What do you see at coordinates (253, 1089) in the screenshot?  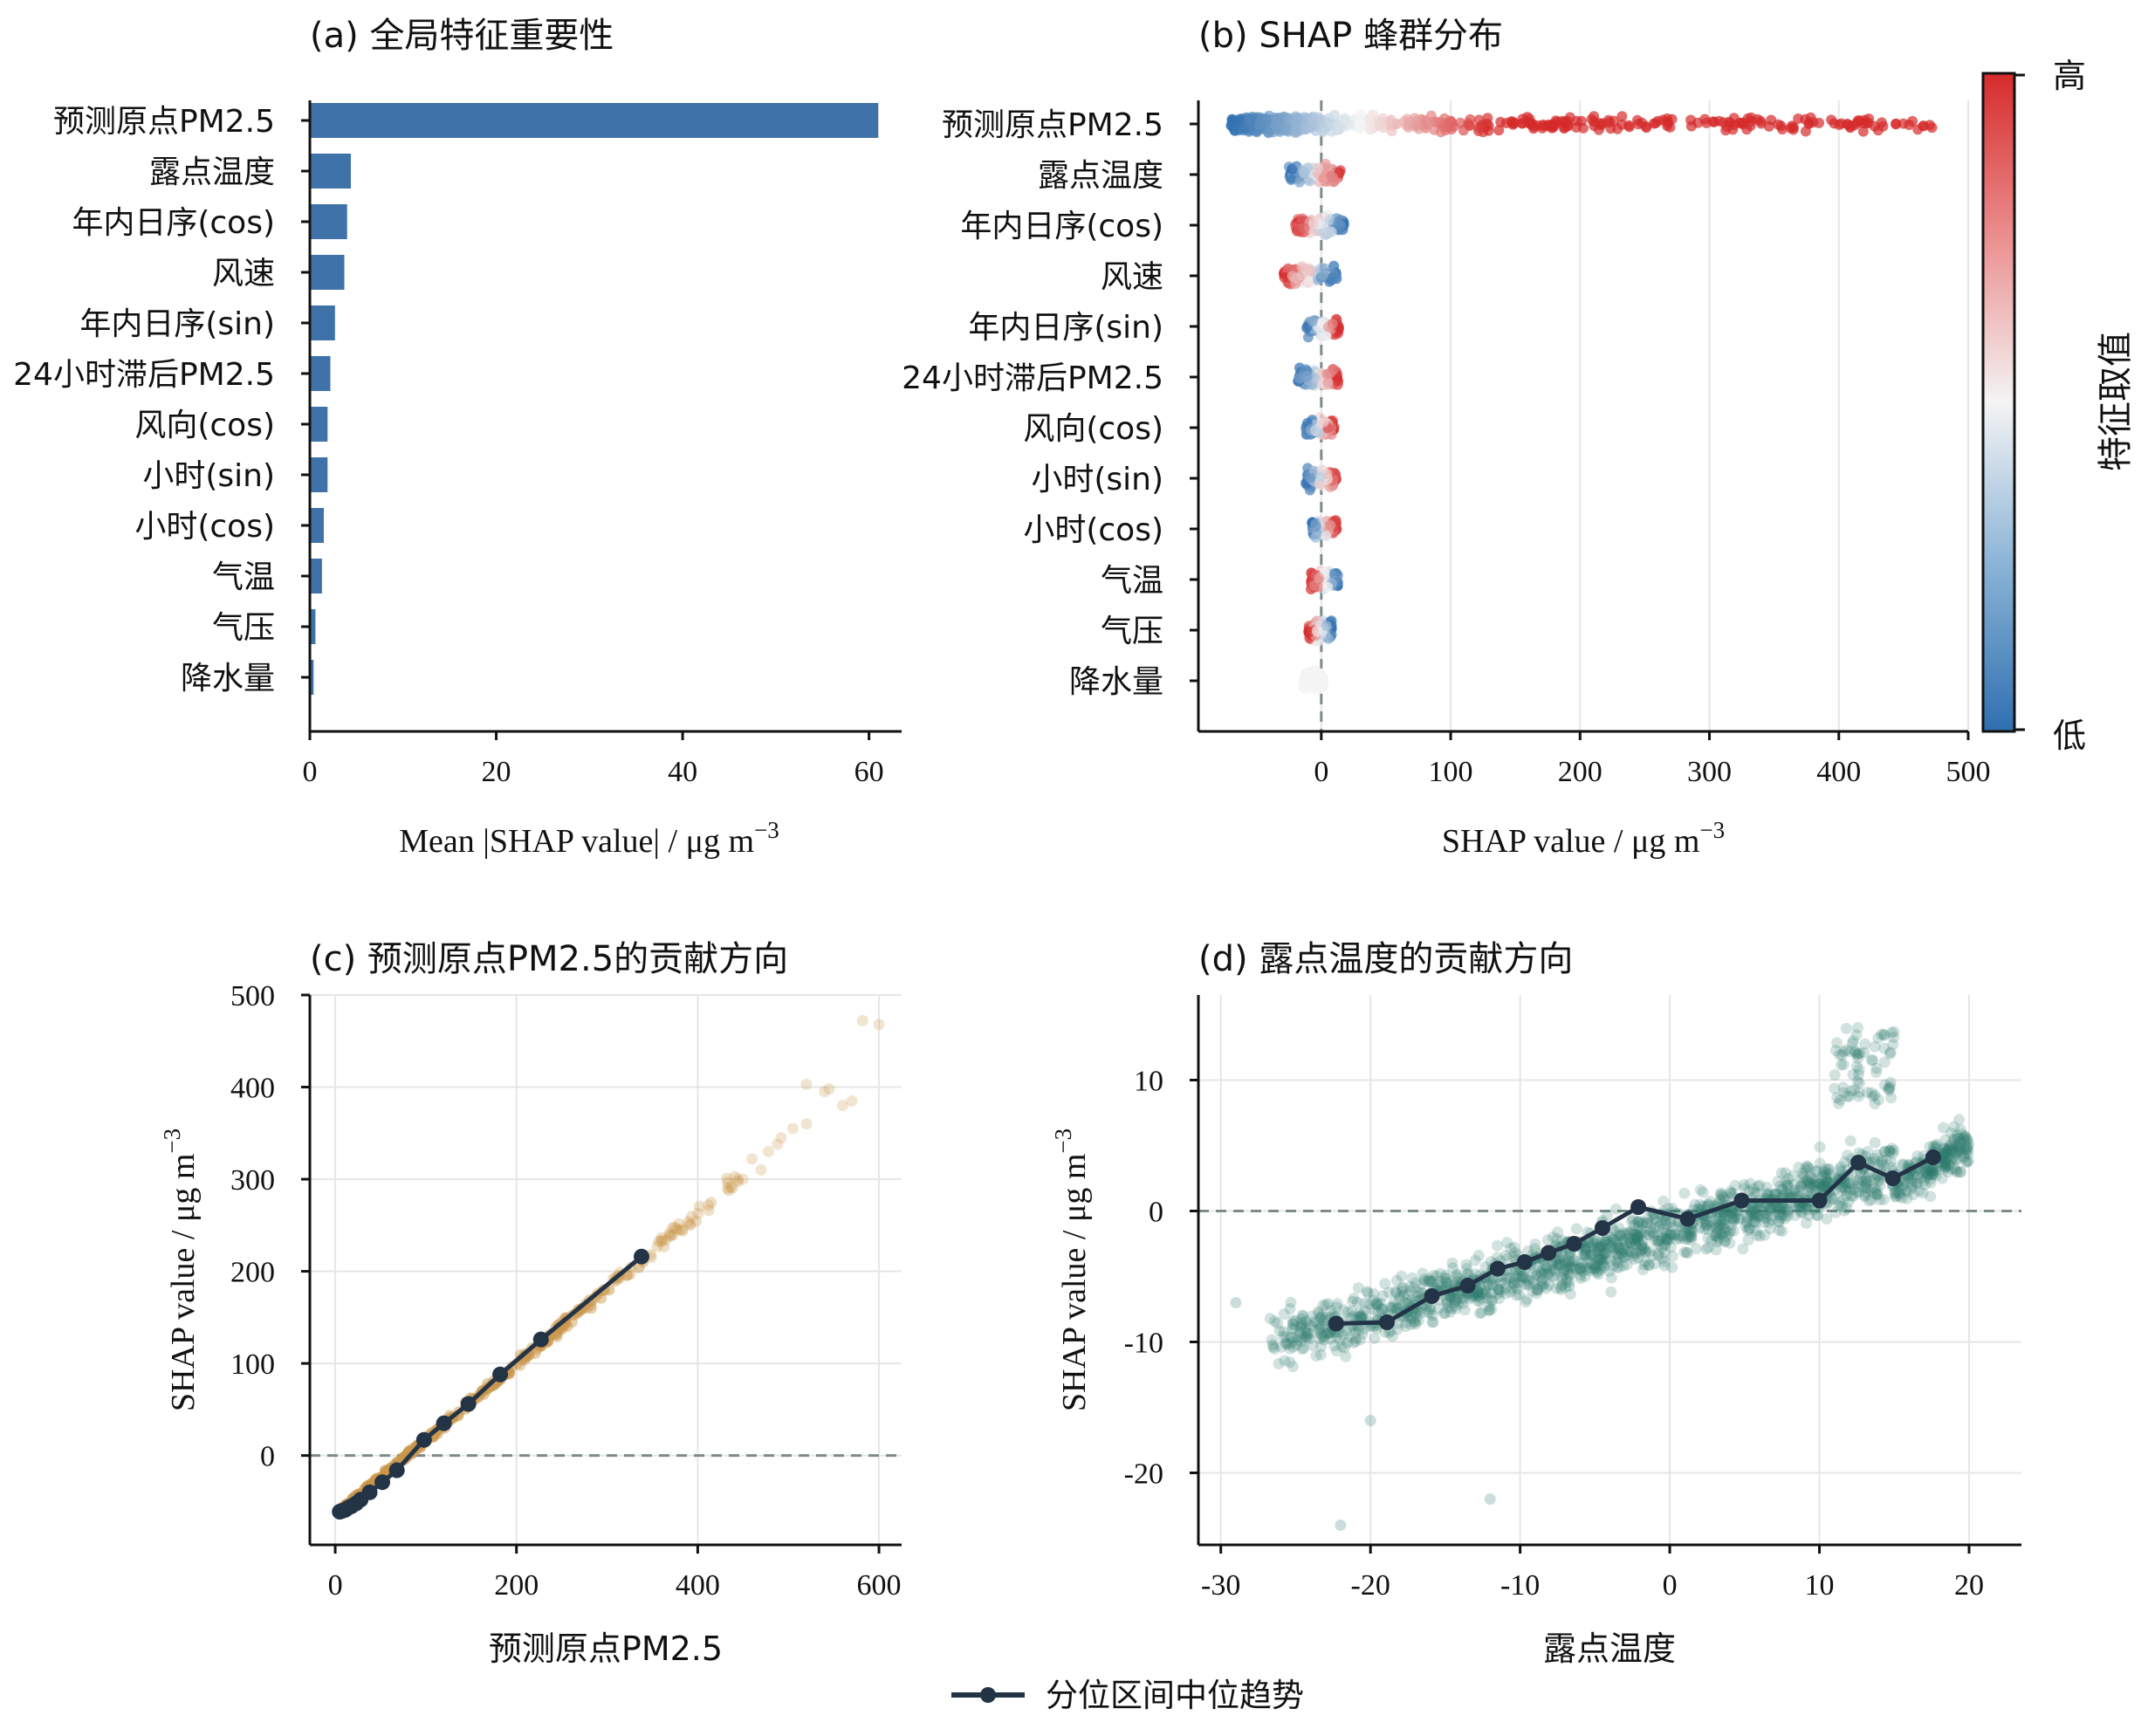 I see `y-tick-label: 400` at bounding box center [253, 1089].